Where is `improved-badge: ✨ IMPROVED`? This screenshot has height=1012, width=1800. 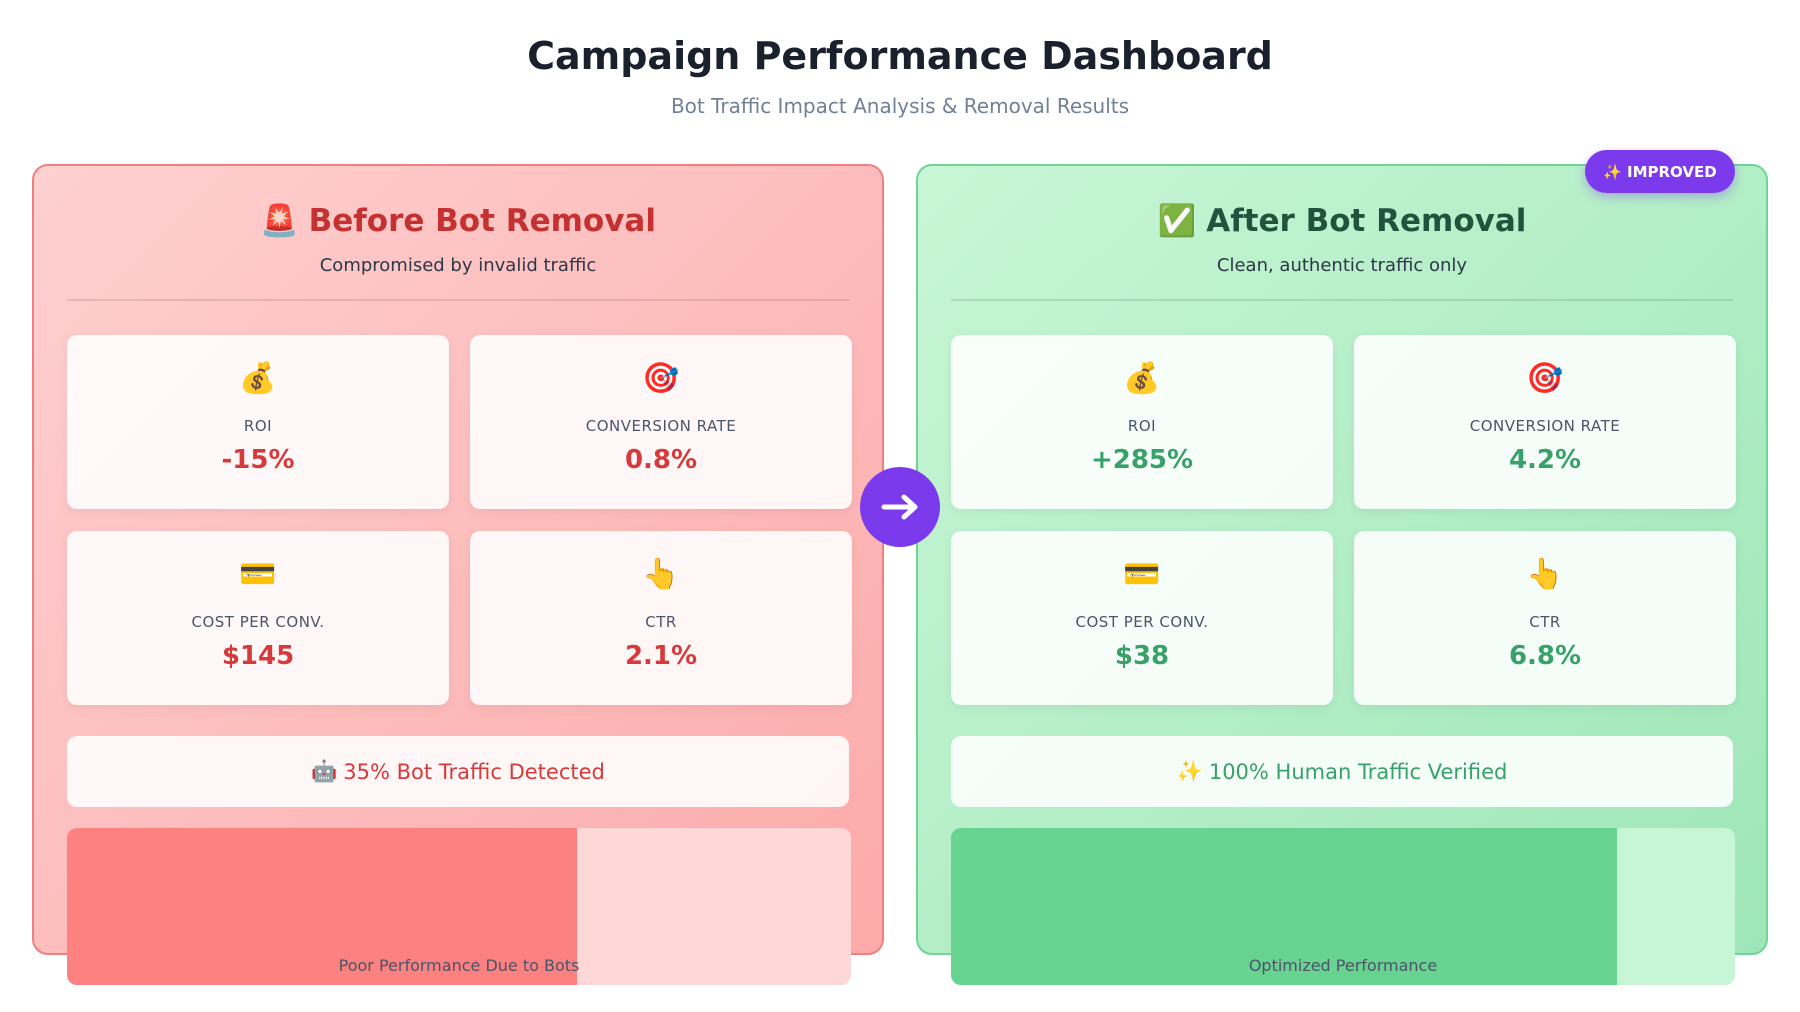 improved-badge: ✨ IMPROVED is located at coordinates (1660, 171).